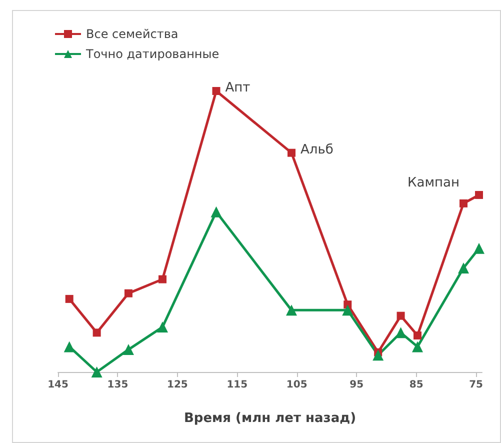  I want to click on x-tick-label: 85, so click(416, 385).